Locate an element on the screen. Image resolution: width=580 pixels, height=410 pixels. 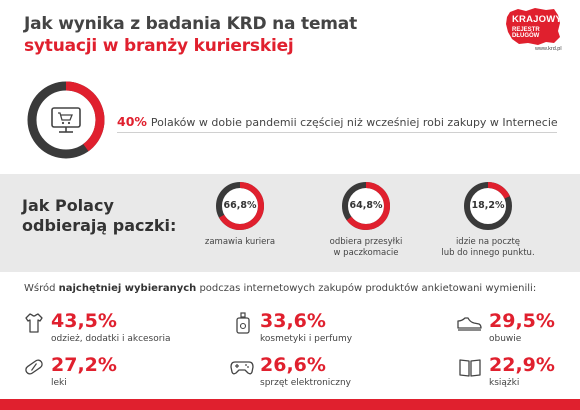
product-item-medicine: 27,2% leki is located at coordinates (114, 373).